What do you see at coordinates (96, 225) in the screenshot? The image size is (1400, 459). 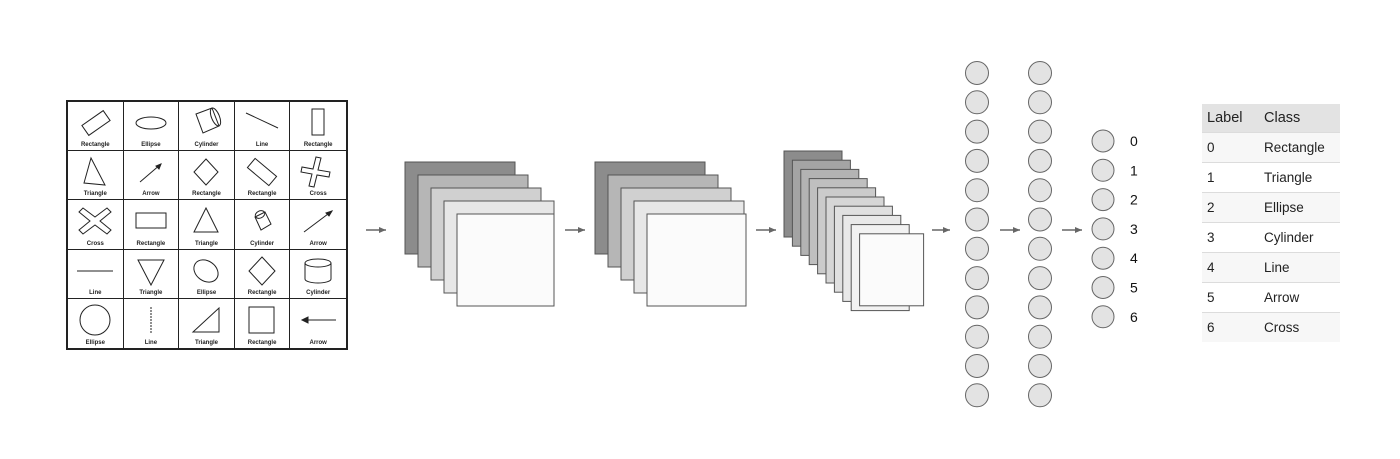 I see `shape-cell: Cross` at bounding box center [96, 225].